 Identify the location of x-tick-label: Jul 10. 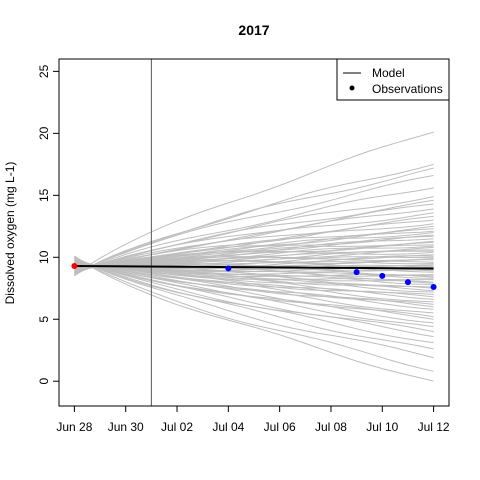
(382, 427).